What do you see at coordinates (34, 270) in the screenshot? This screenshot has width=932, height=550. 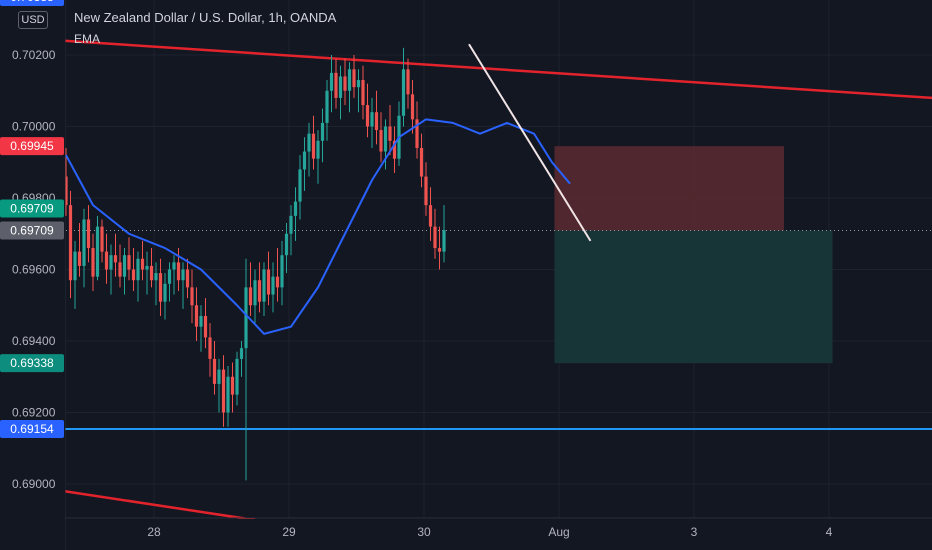 I see `y-tick-label: 0.69600` at bounding box center [34, 270].